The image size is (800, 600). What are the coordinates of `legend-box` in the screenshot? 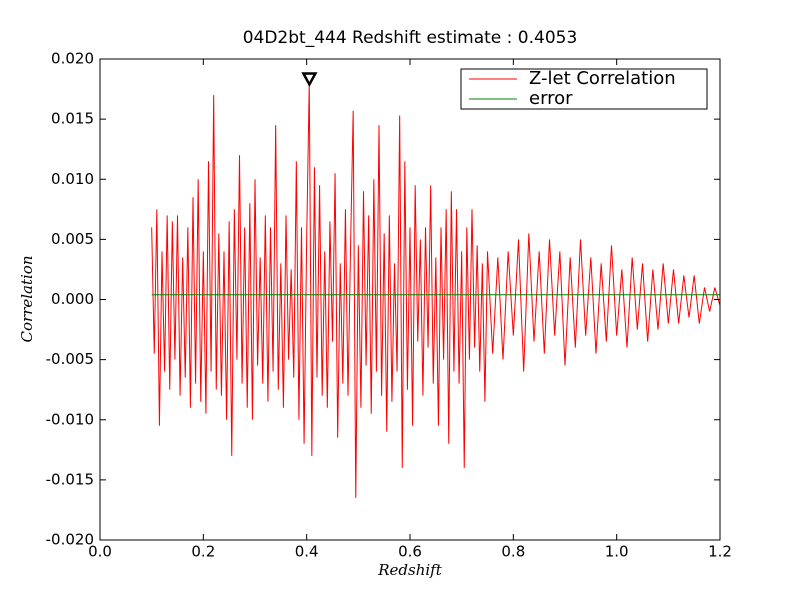 It's located at (584, 89).